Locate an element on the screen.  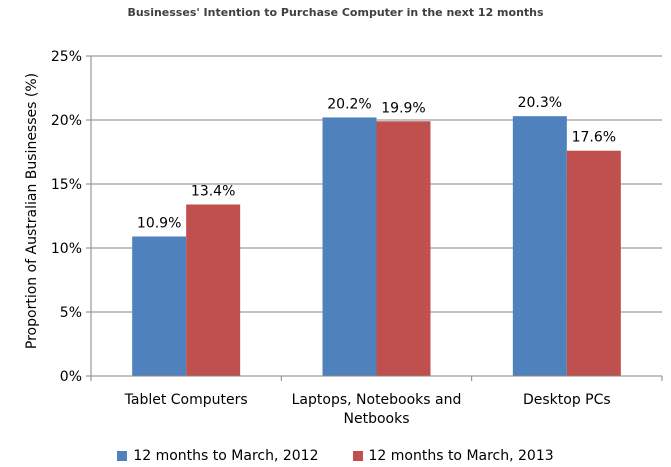
data-label-0-1: 13.4% is located at coordinates (213, 191).